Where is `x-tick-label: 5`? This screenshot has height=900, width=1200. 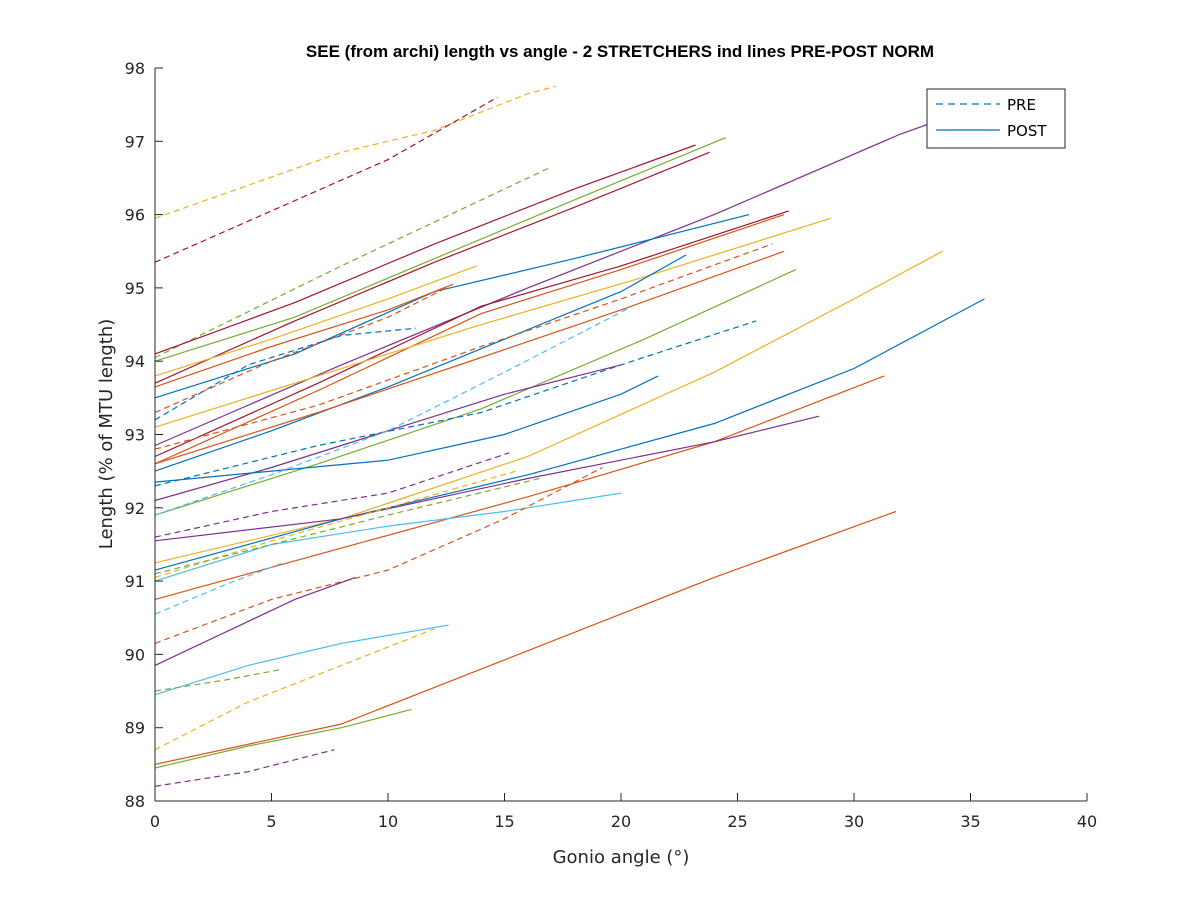 x-tick-label: 5 is located at coordinates (271, 821).